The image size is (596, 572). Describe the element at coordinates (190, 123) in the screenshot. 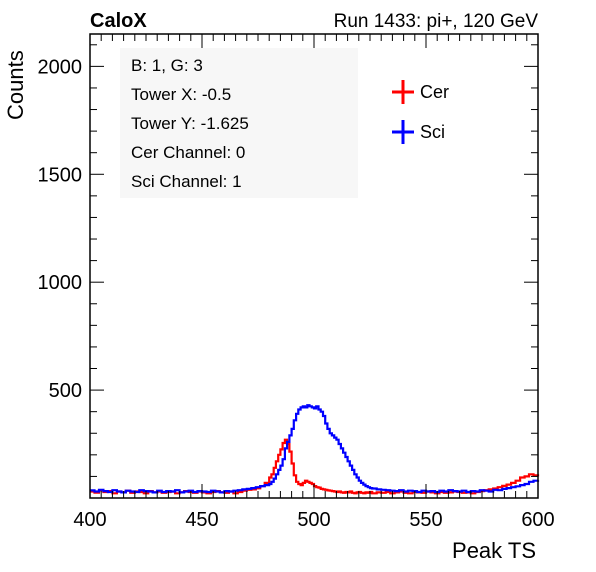

I see `info-line-tower-y: Tower Y: -1.625` at that location.